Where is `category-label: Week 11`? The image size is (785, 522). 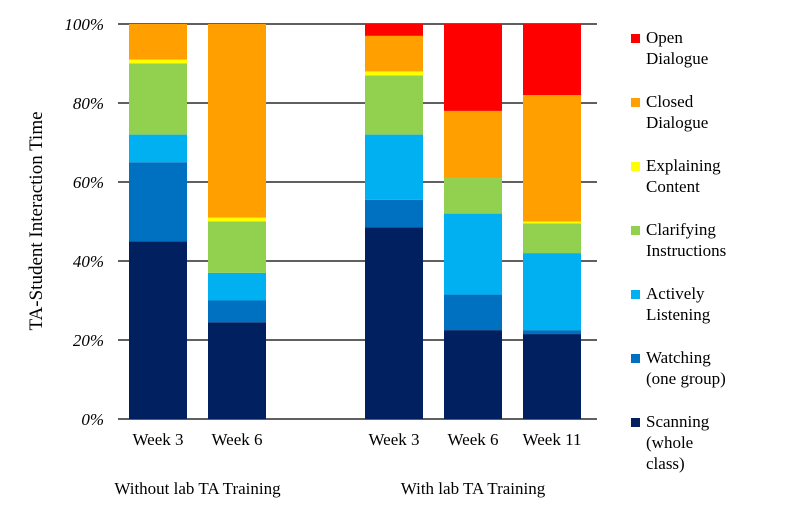 category-label: Week 11 is located at coordinates (552, 439).